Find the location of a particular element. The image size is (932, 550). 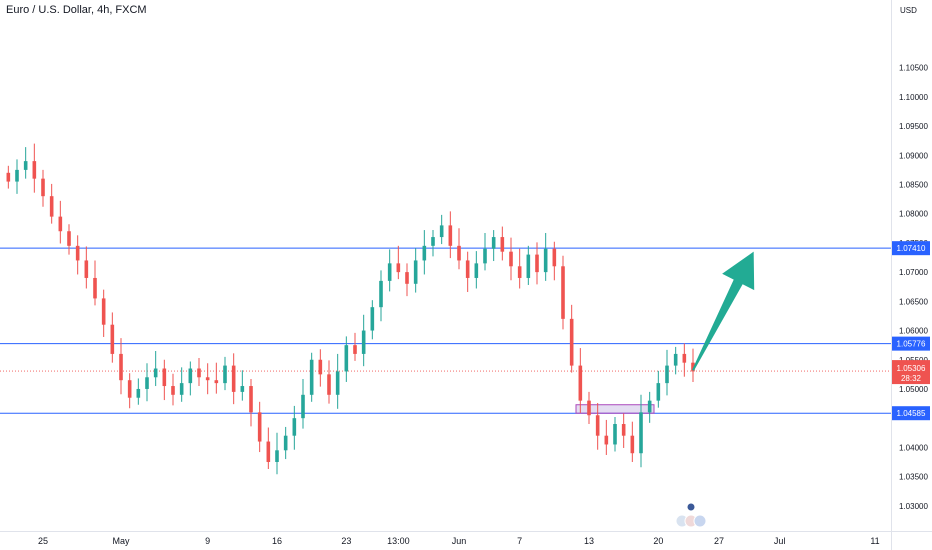

last-price-badge is located at coordinates (911, 372).